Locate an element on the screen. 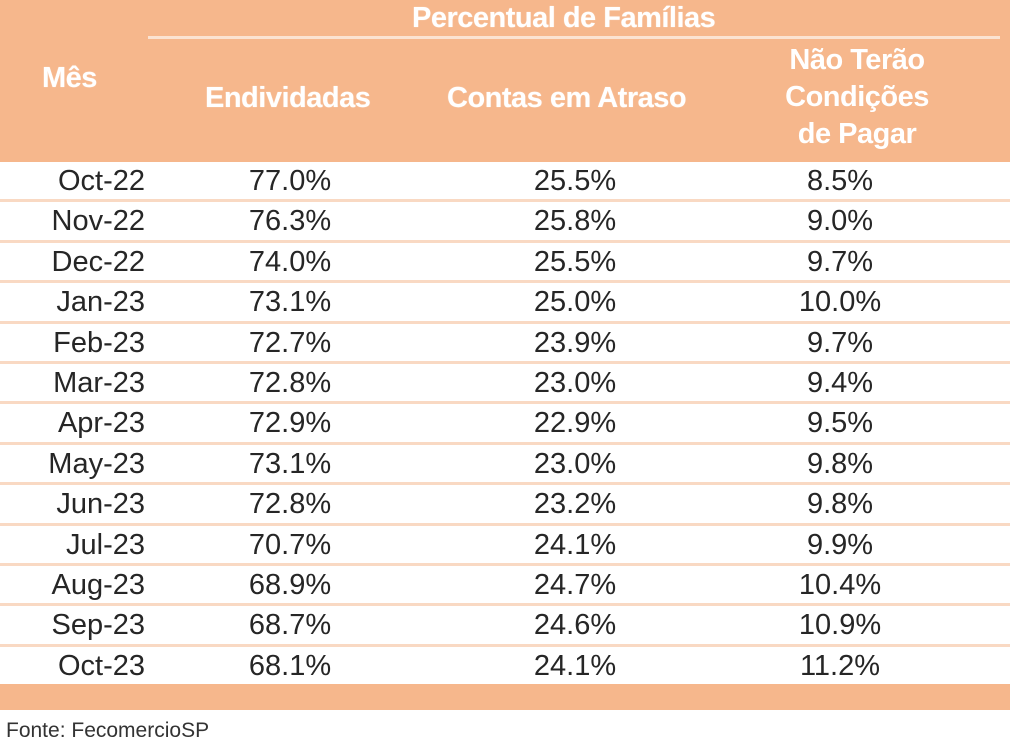  column-header-nao-pagar: Não Terão Condições de Pagar is located at coordinates (857, 97).